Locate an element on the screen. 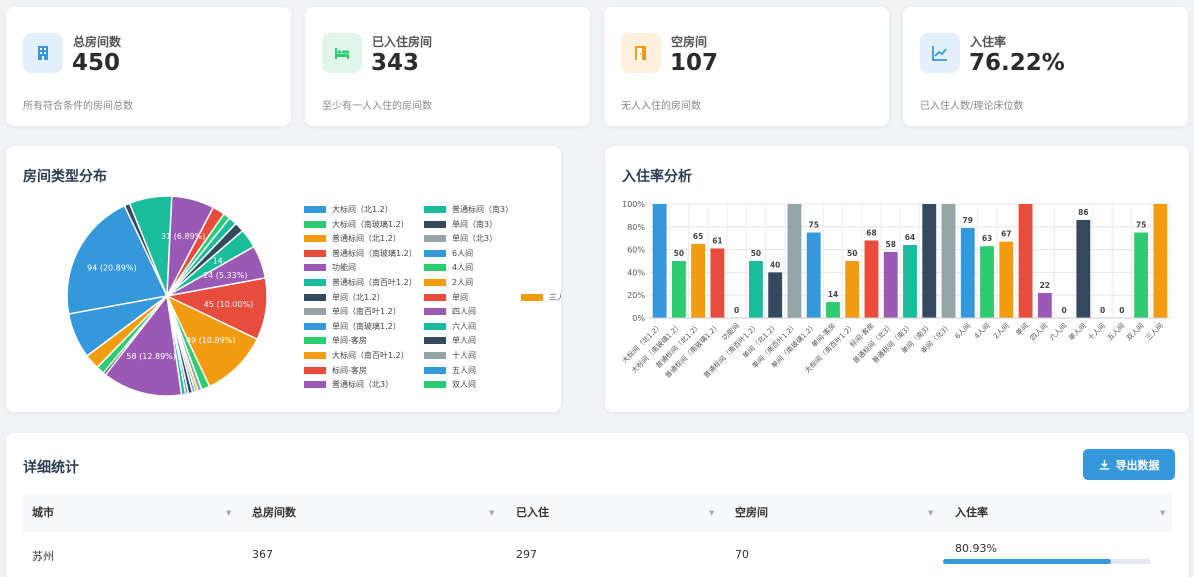  x-tick-label: 单人间 is located at coordinates (1077, 331).